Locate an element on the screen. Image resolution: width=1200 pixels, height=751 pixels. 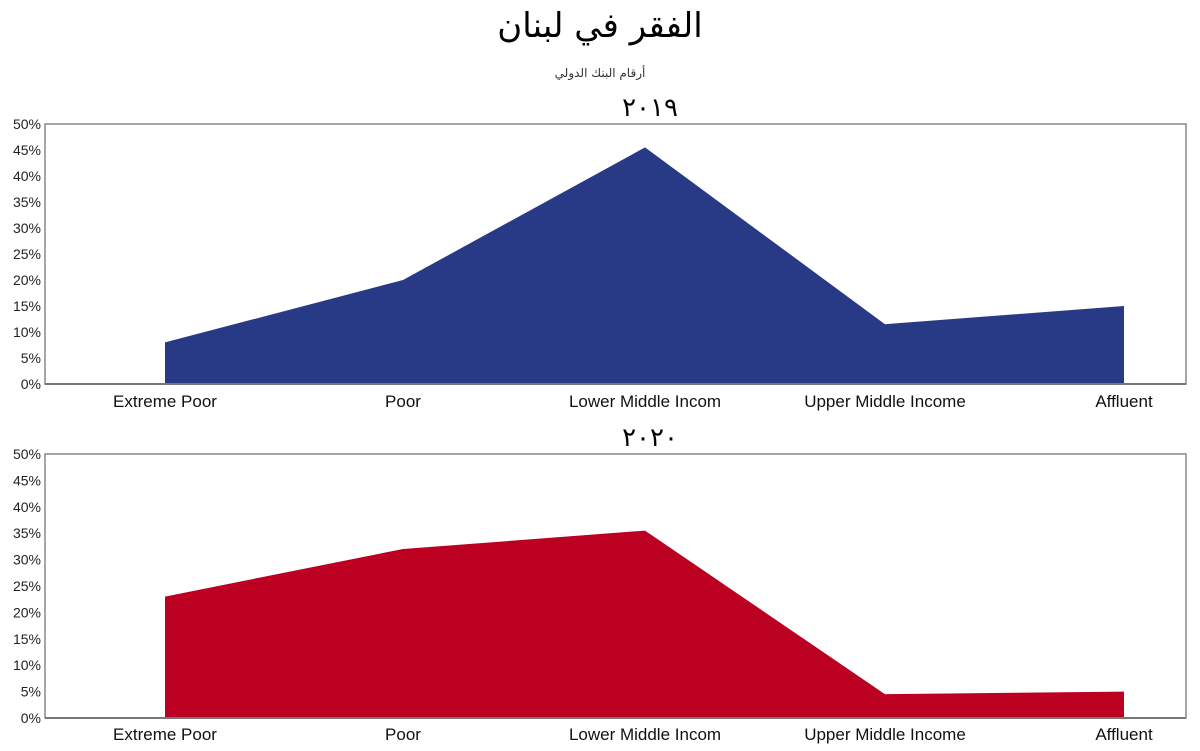
chart-2020-ytick-3: 15% is located at coordinates (27, 639).